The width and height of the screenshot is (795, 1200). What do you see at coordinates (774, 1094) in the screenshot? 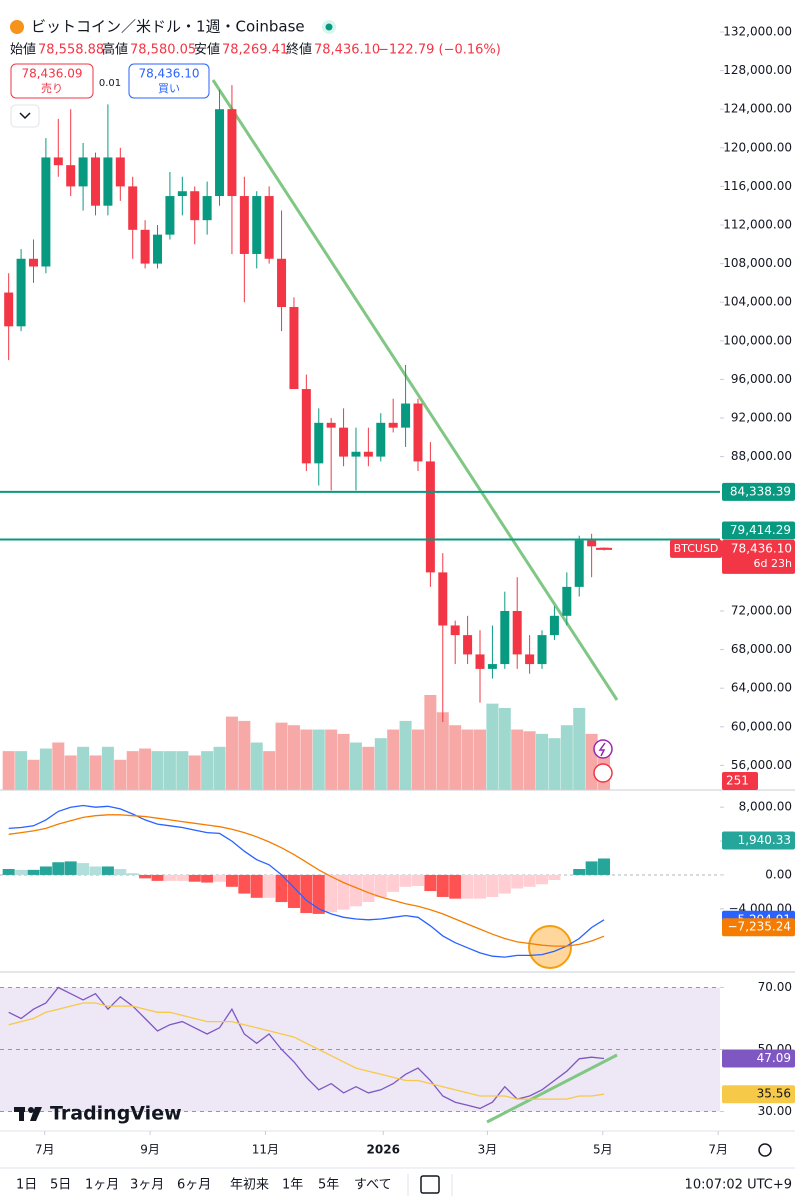
I see `rsi-last-label: 35.56` at bounding box center [774, 1094].